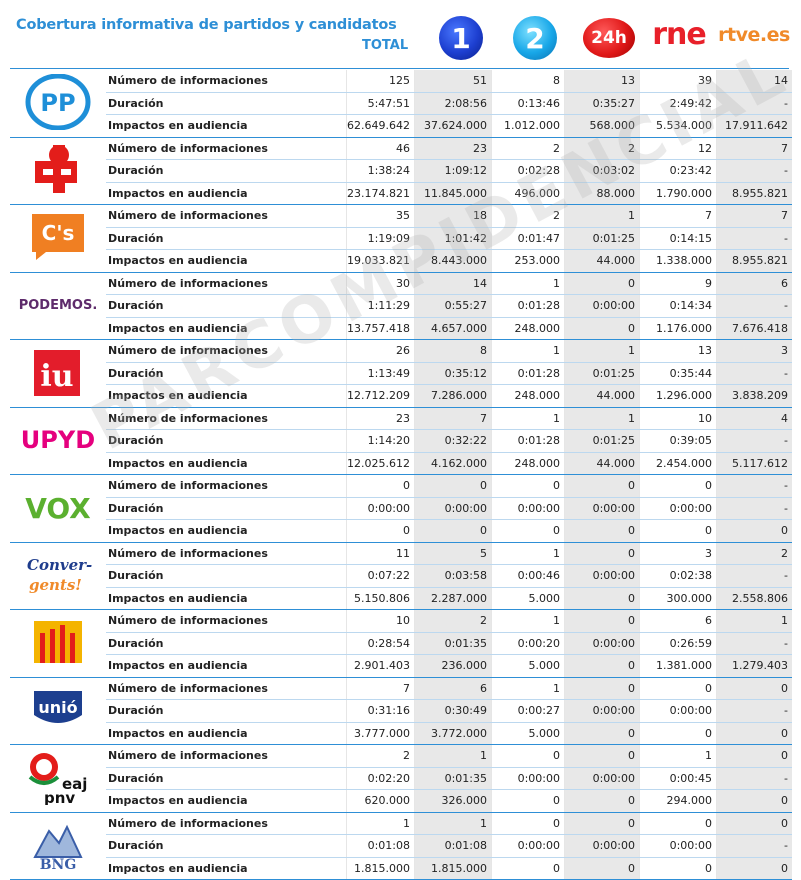 Image resolution: width=801 pixels, height=880 pixels. What do you see at coordinates (601, 193) in the screenshot?
I see `table-cell: 88.000` at bounding box center [601, 193].